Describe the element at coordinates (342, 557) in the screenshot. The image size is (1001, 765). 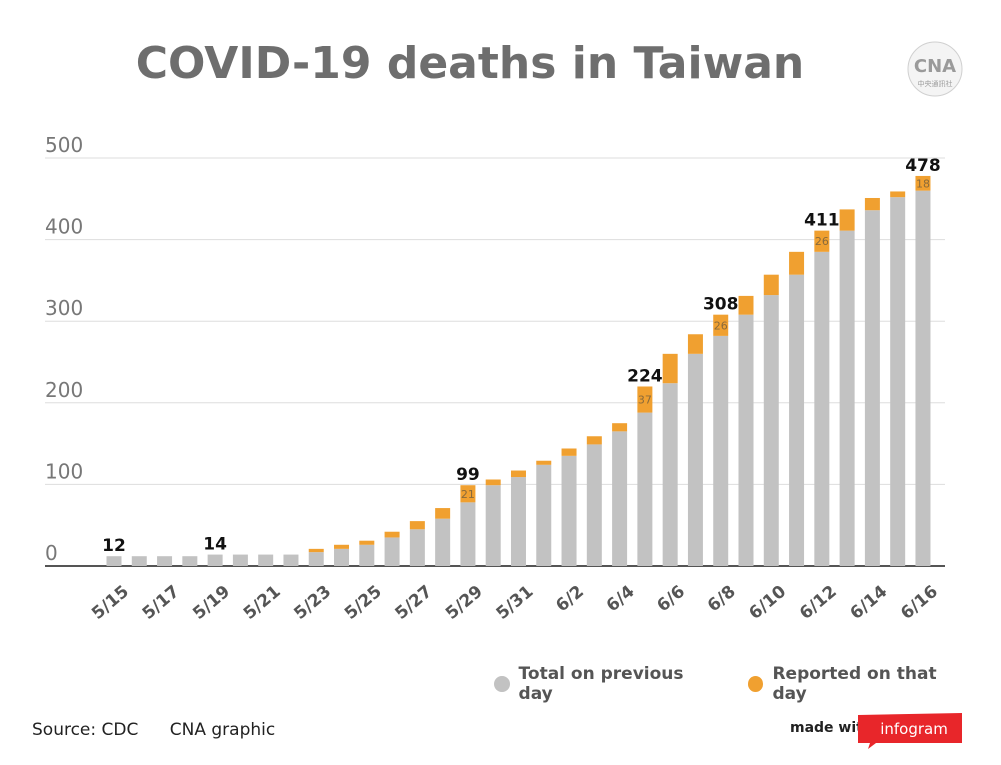
I see `bar-previous-total-5/24` at that location.